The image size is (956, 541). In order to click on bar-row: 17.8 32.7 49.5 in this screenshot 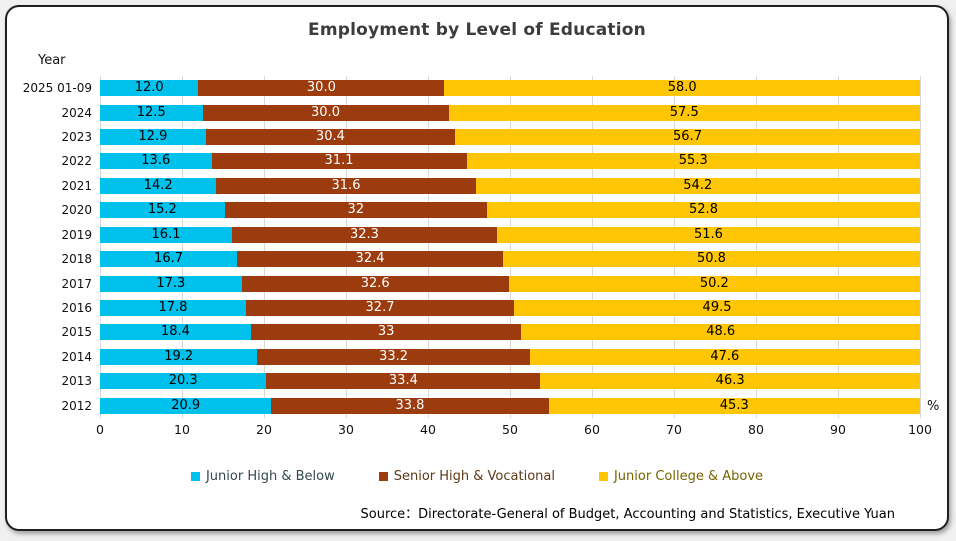, I will do `click(510, 308)`.